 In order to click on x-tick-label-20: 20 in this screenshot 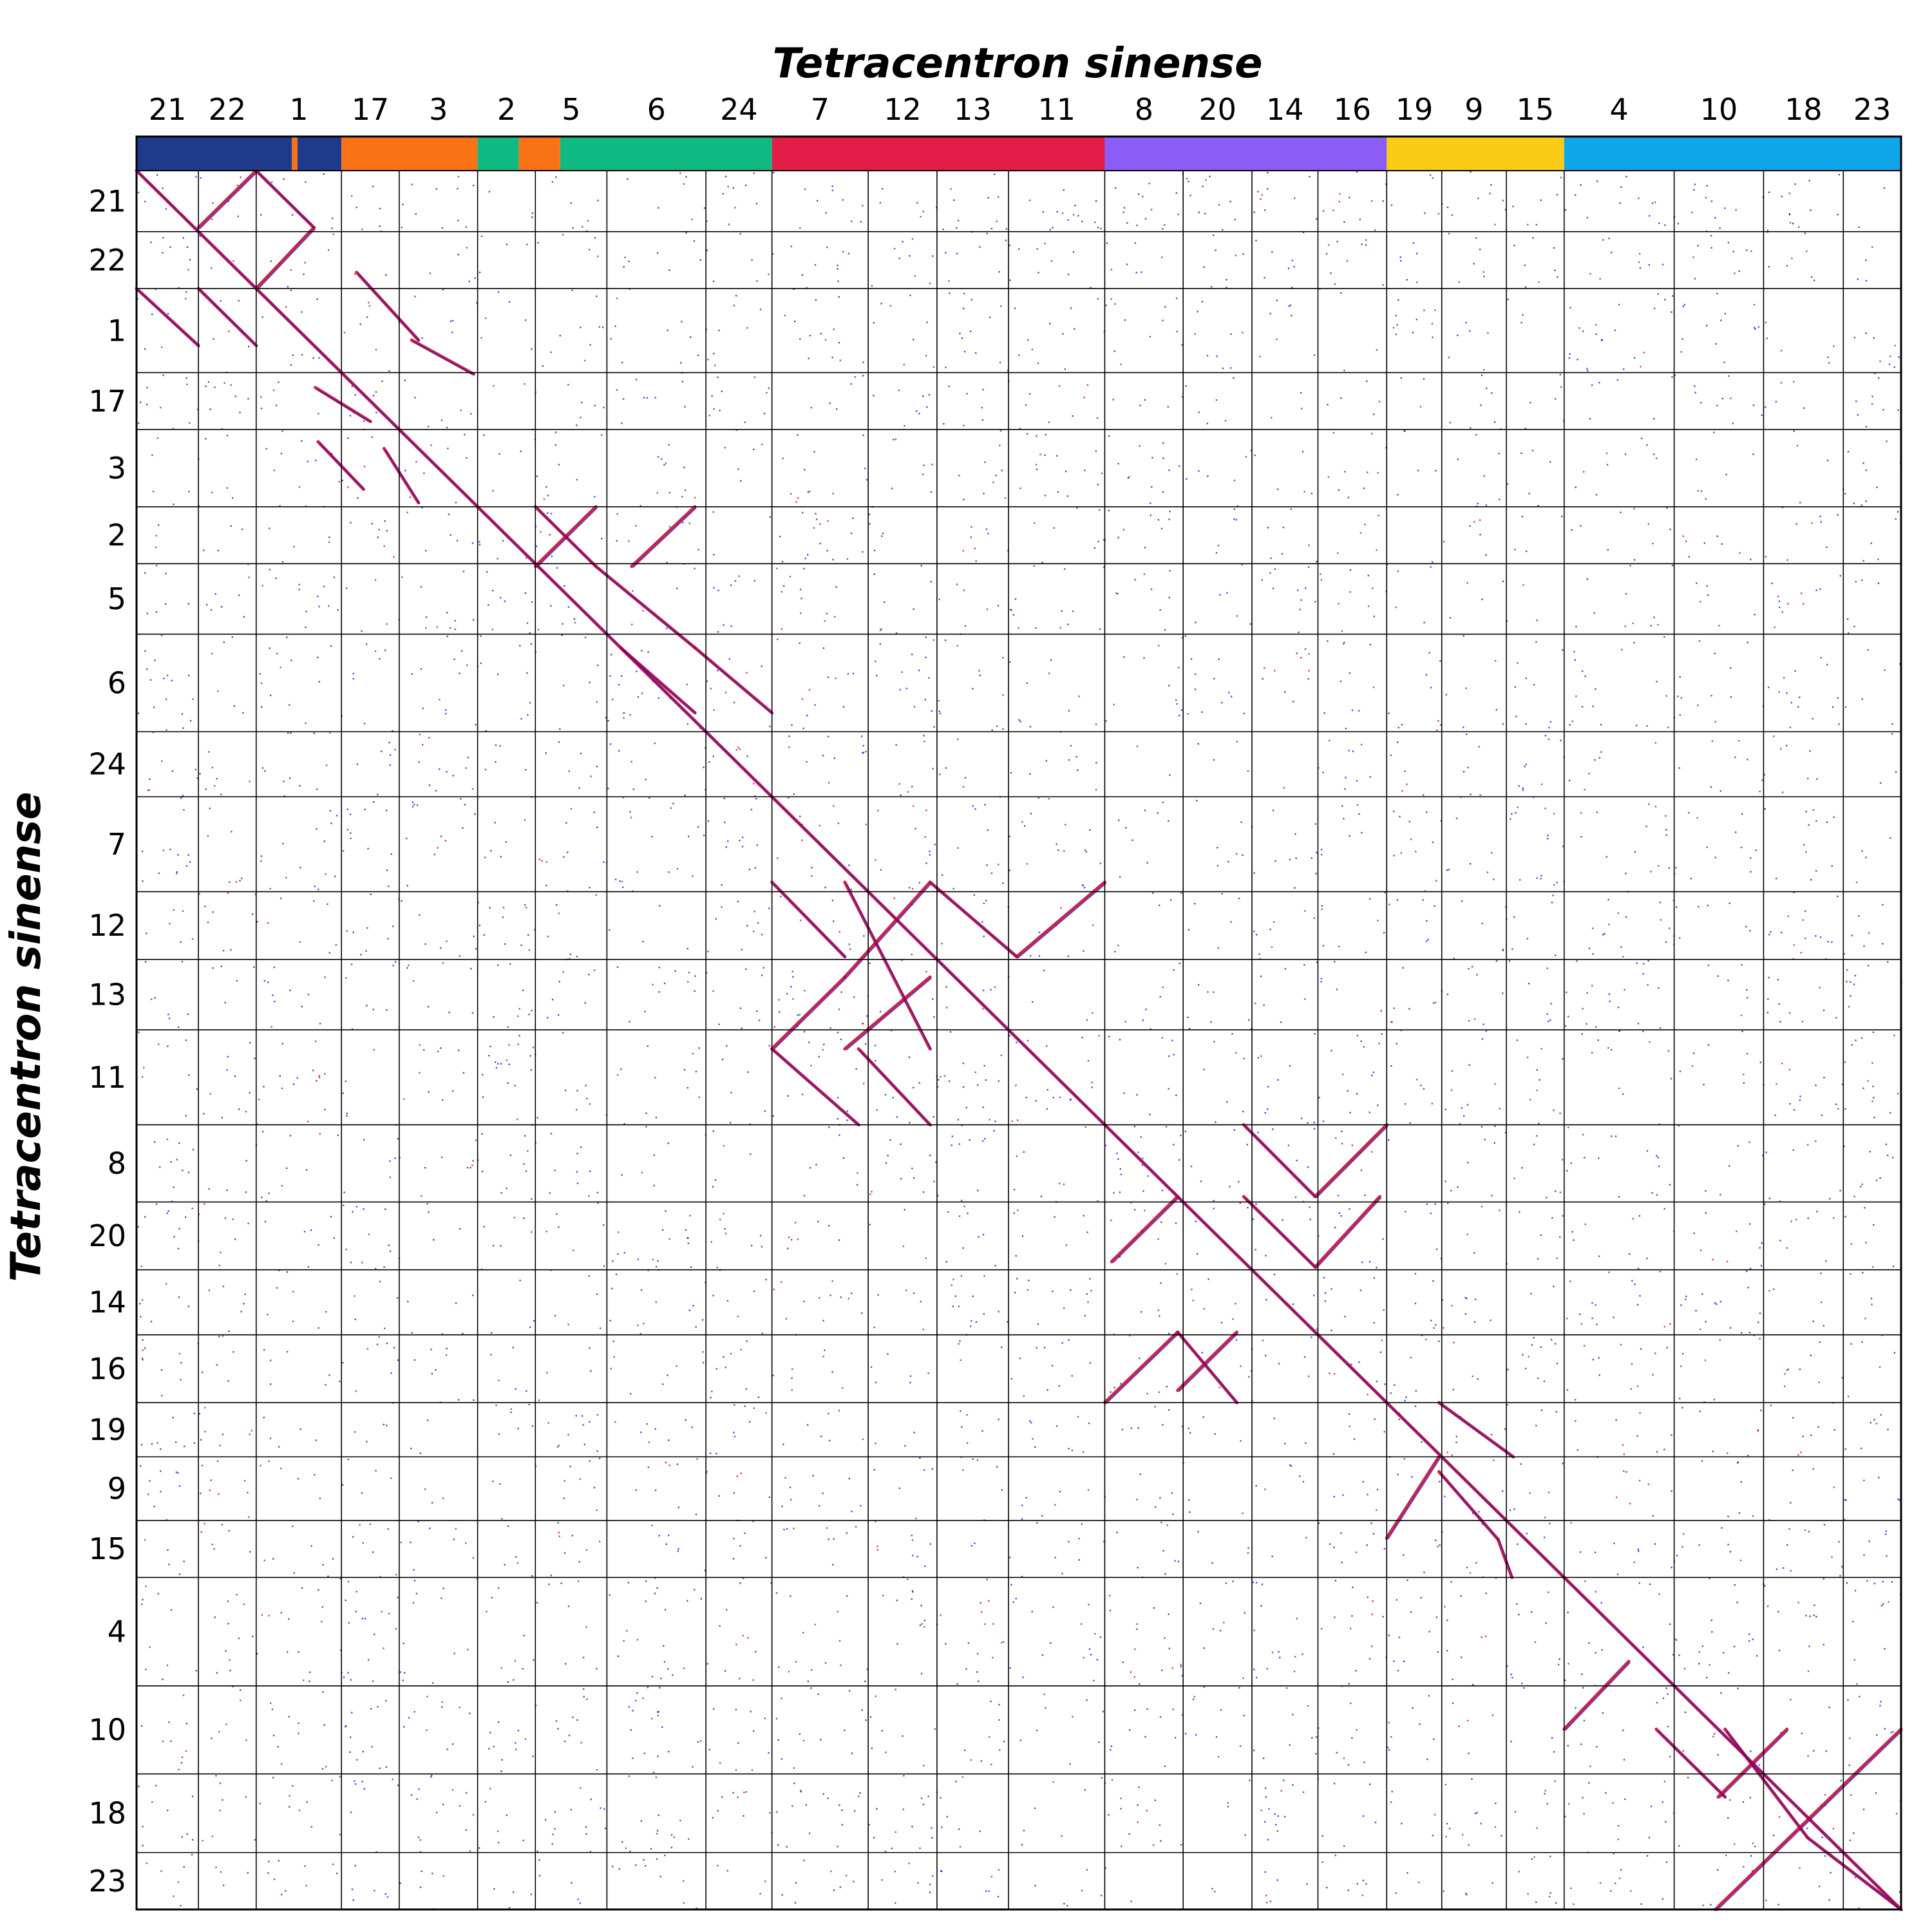, I will do `click(1217, 109)`.